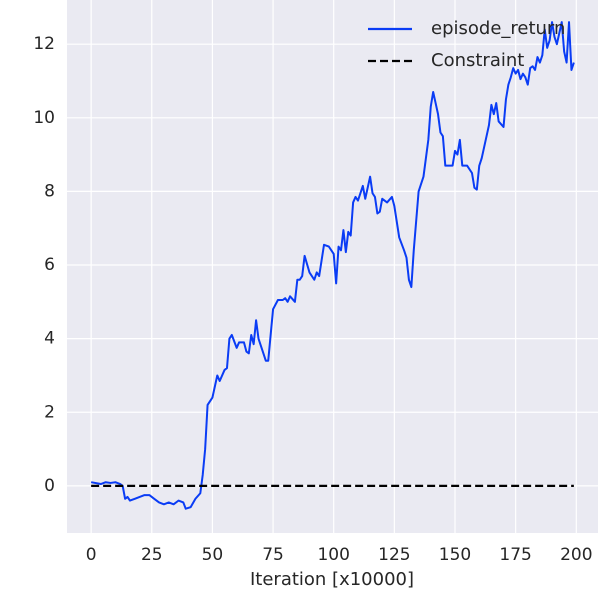 The width and height of the screenshot is (600, 600). I want to click on x-tick-label: 200, so click(576, 555).